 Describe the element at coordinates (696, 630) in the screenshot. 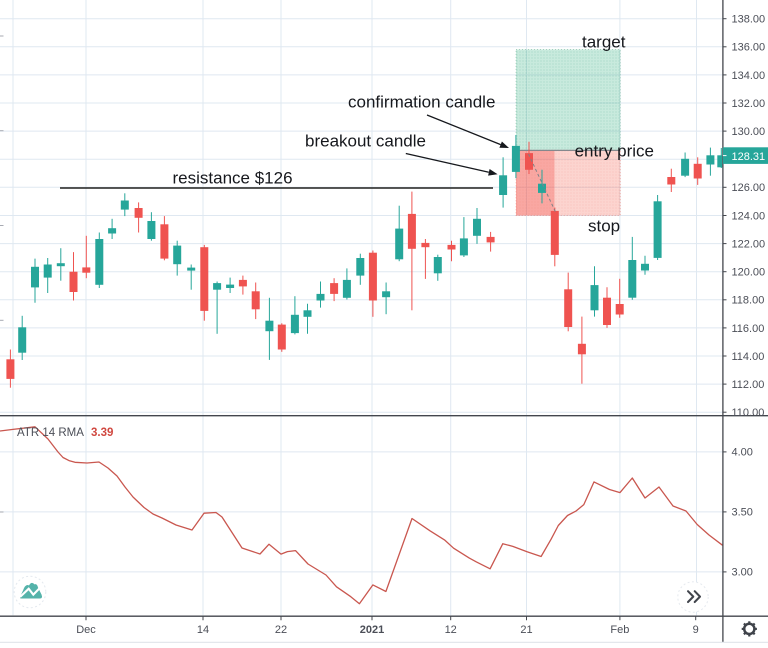

I see `svg-text: 9` at that location.